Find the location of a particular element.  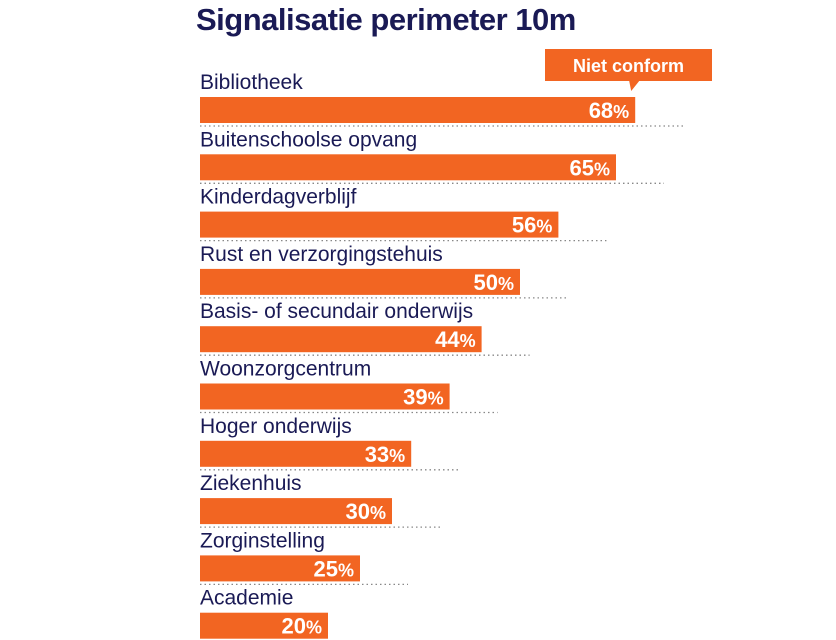

bar-row: Rust en verzorgingstehuis 50% is located at coordinates (384, 271).